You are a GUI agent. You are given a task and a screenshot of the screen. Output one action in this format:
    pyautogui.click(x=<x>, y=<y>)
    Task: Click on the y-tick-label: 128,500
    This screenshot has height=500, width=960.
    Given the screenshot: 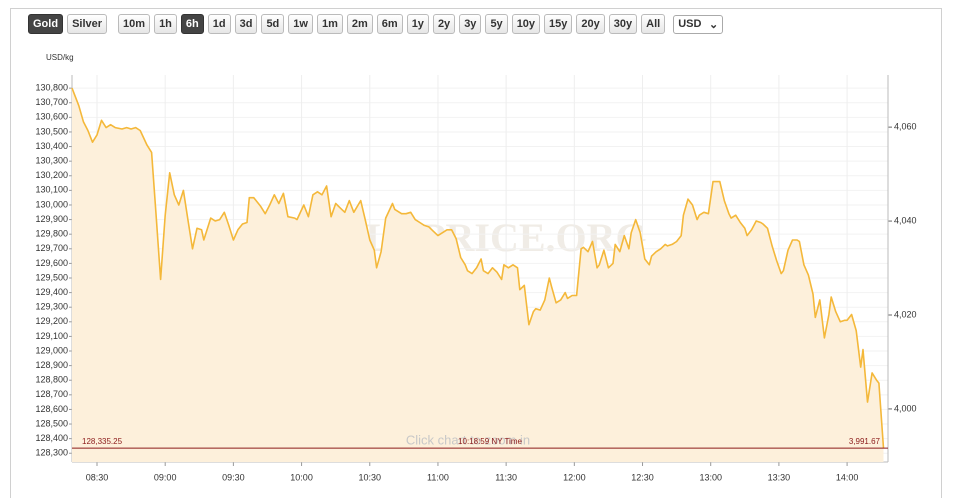 What is the action you would take?
    pyautogui.click(x=51, y=423)
    